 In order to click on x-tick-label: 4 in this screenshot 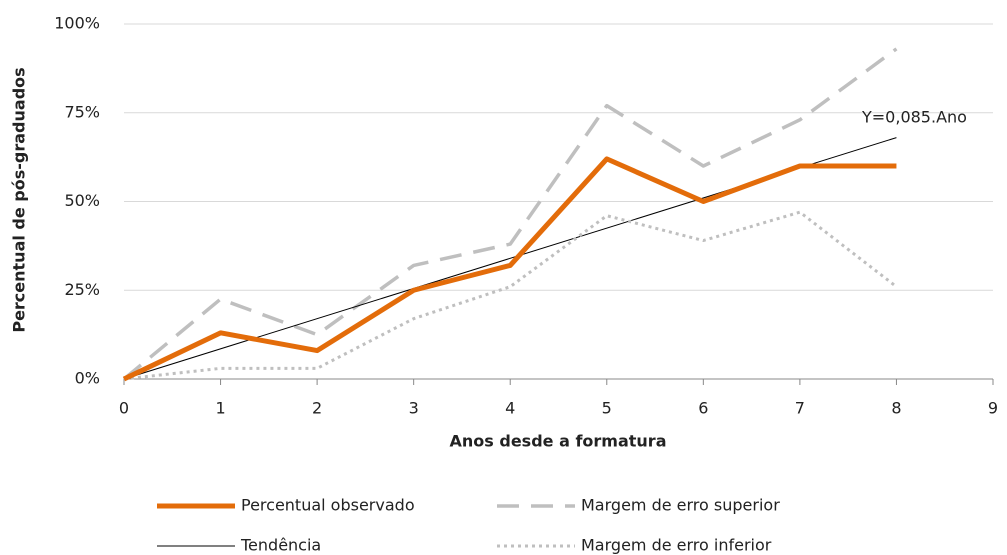, I will do `click(510, 408)`.